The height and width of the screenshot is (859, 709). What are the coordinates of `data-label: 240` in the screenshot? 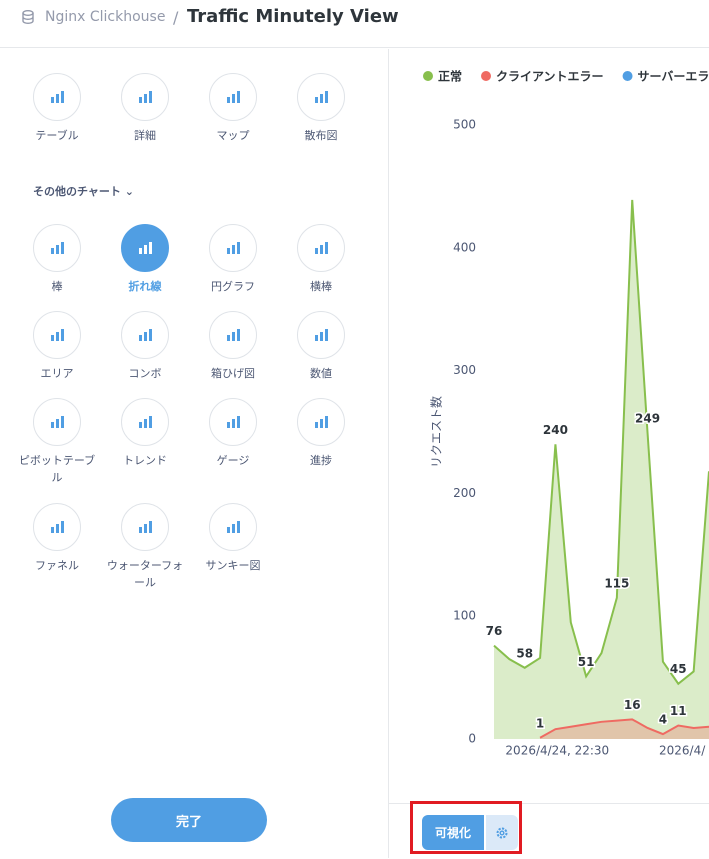 It's located at (555, 430).